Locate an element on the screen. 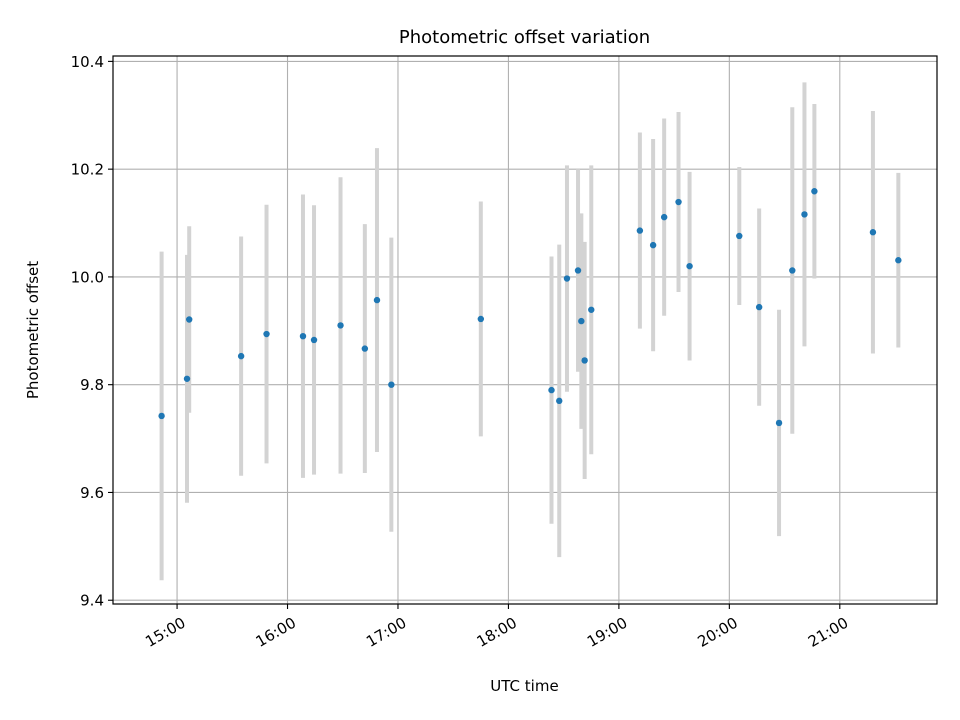  y-tick-label: 10.2 is located at coordinates (87, 170).